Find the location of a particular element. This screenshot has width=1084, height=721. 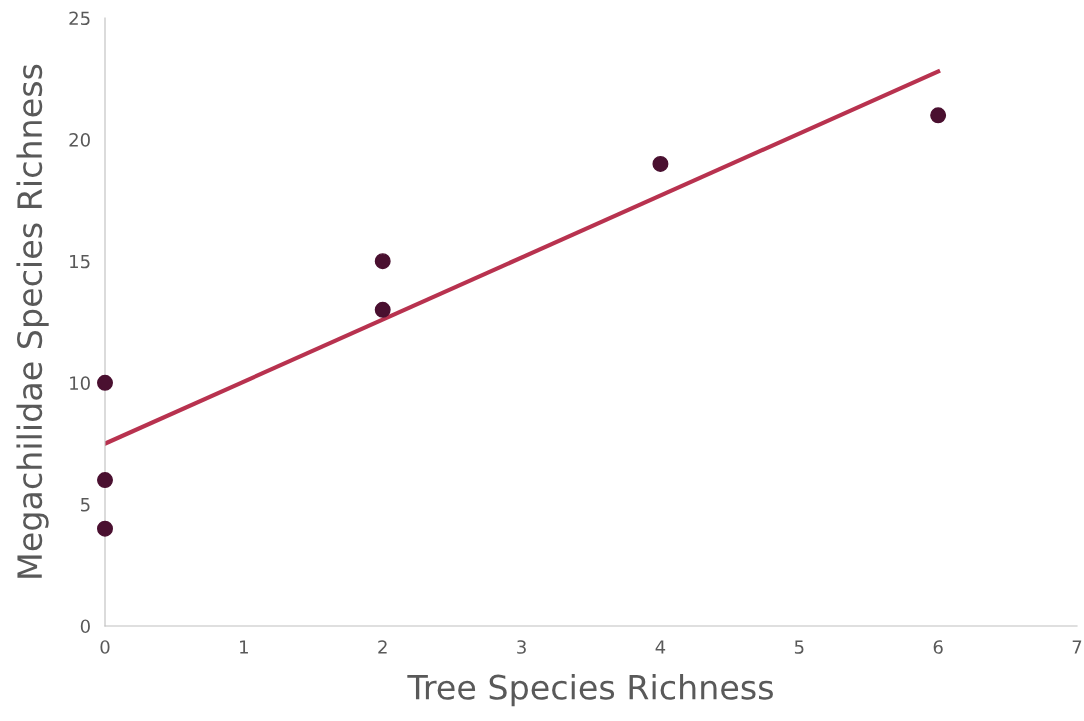

x-tick-label: 1 is located at coordinates (244, 647).